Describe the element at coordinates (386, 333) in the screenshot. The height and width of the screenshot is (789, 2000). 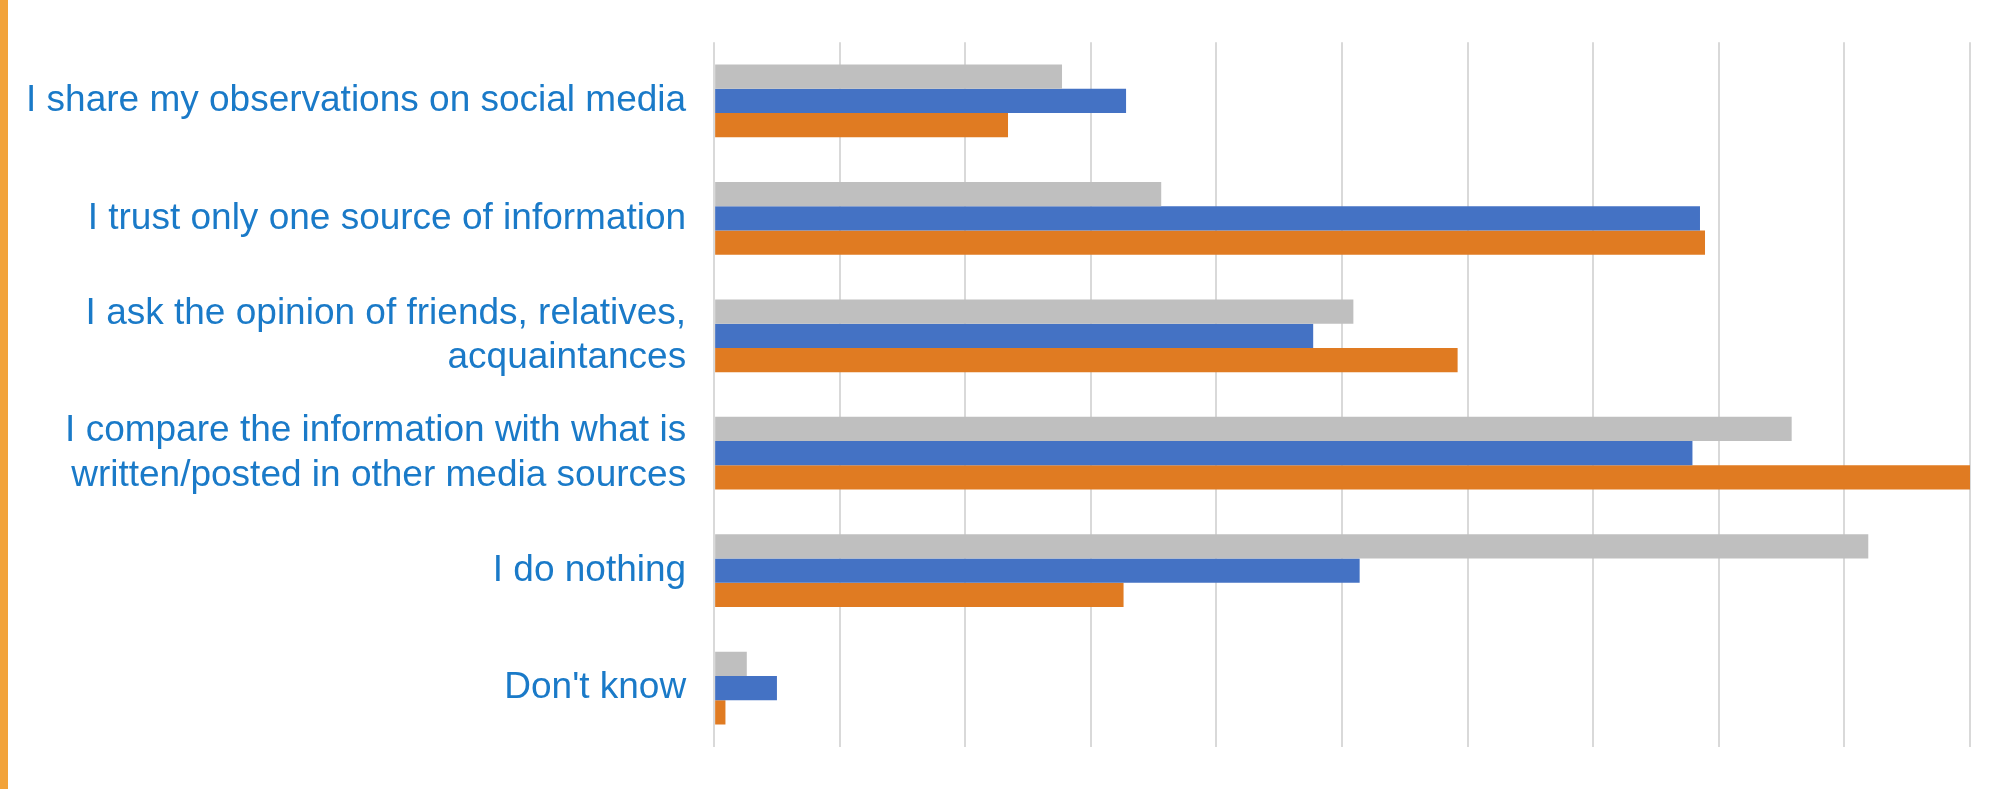
I see `y-tick-label: I ask the opinion of friends, relatives, acquaintances` at that location.